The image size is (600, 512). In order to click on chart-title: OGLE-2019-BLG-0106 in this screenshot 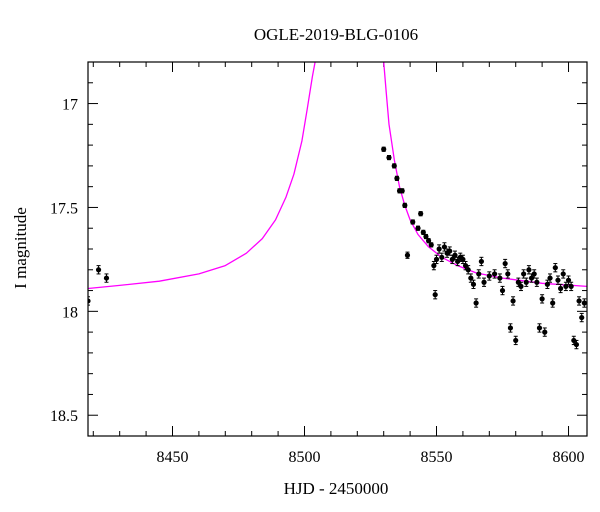, I will do `click(336, 34)`.